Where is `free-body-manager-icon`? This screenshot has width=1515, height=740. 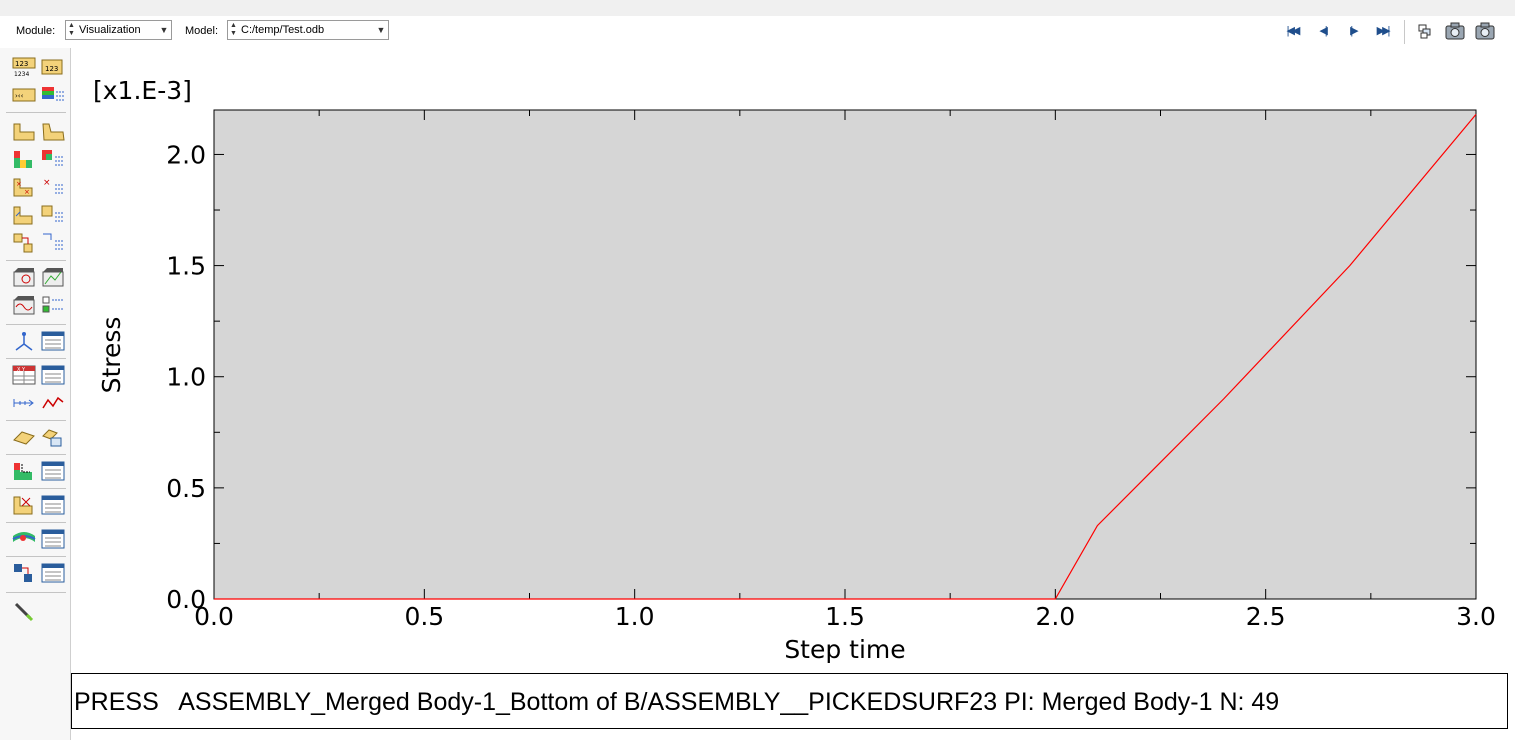 free-body-manager-icon is located at coordinates (53, 437).